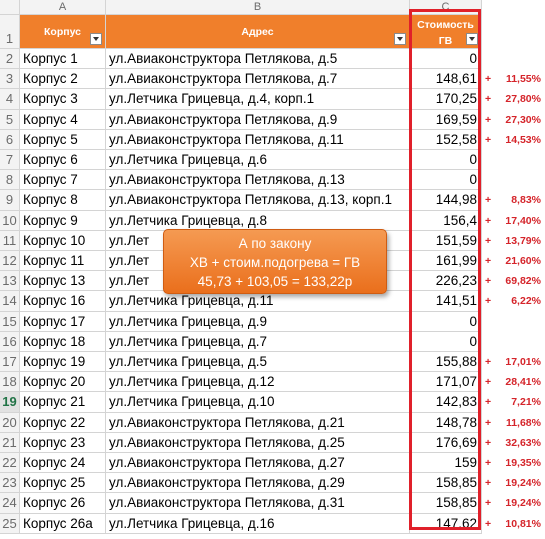 This screenshot has width=545, height=539. What do you see at coordinates (63, 301) in the screenshot?
I see `cell-korpus: Корпус 16` at bounding box center [63, 301].